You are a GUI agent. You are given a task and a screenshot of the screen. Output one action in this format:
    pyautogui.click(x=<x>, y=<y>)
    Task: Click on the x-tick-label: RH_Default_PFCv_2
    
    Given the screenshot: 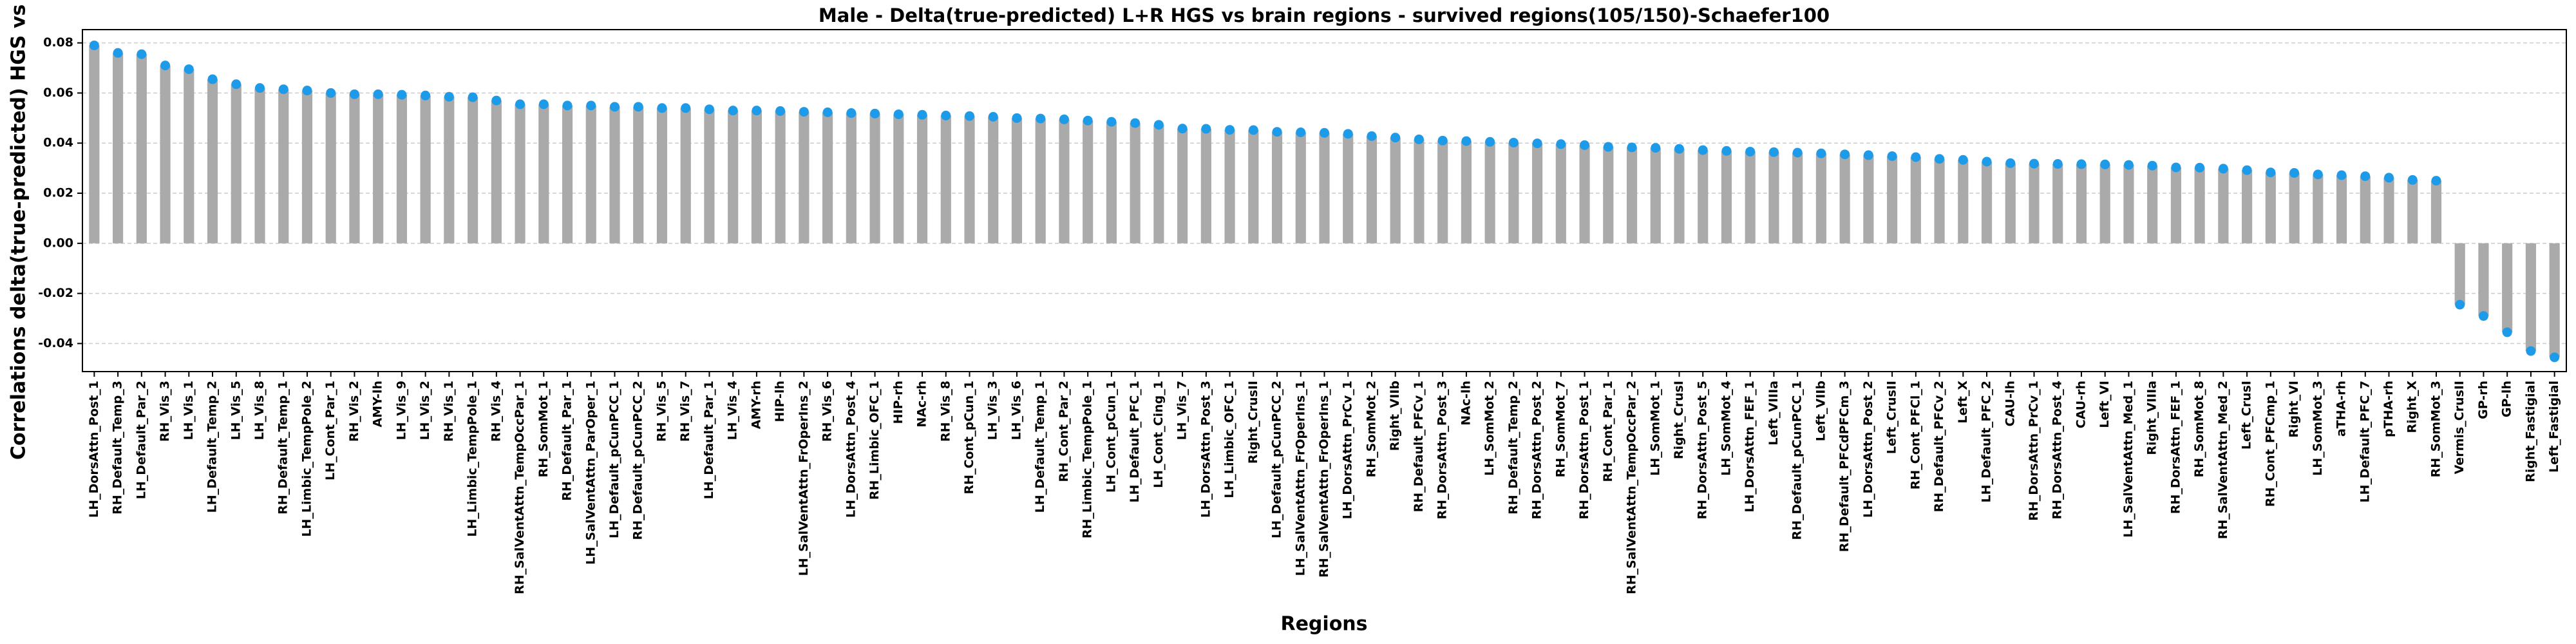 What is the action you would take?
    pyautogui.click(x=1939, y=447)
    